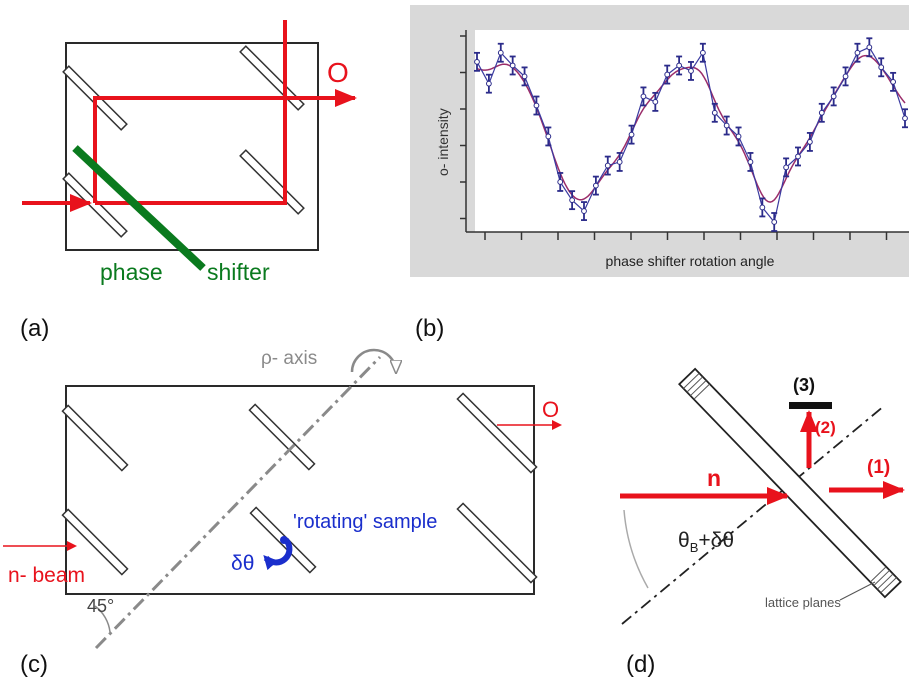 This screenshot has width=909, height=679. What do you see at coordinates (636, 549) in the screenshot?
I see `bragg-angle-arc` at bounding box center [636, 549].